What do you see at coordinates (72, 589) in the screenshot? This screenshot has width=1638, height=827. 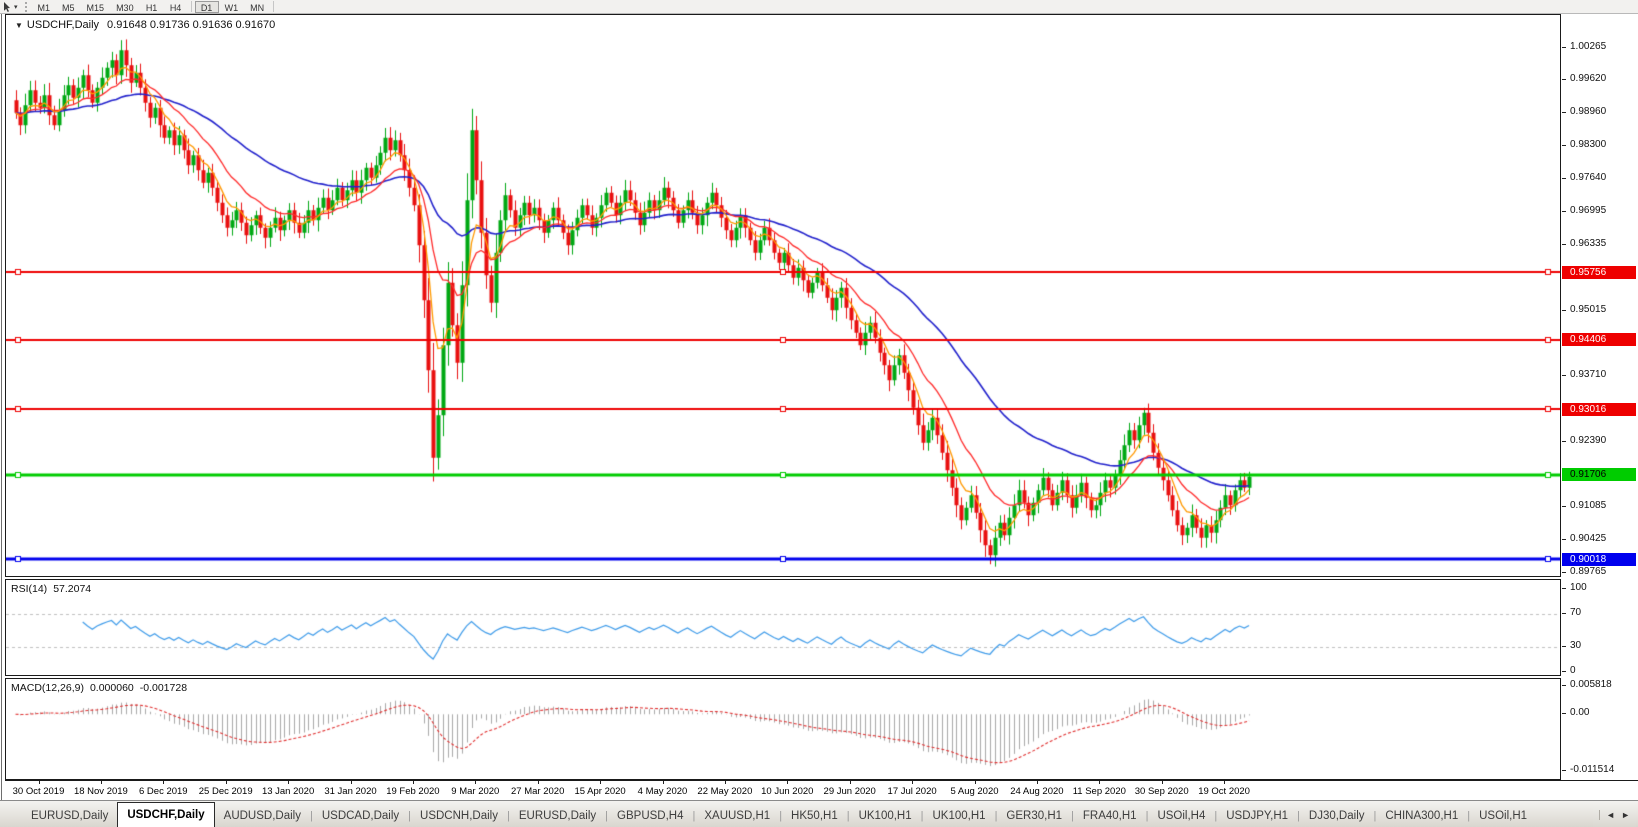 I see `rsi-value: 57.2074` at bounding box center [72, 589].